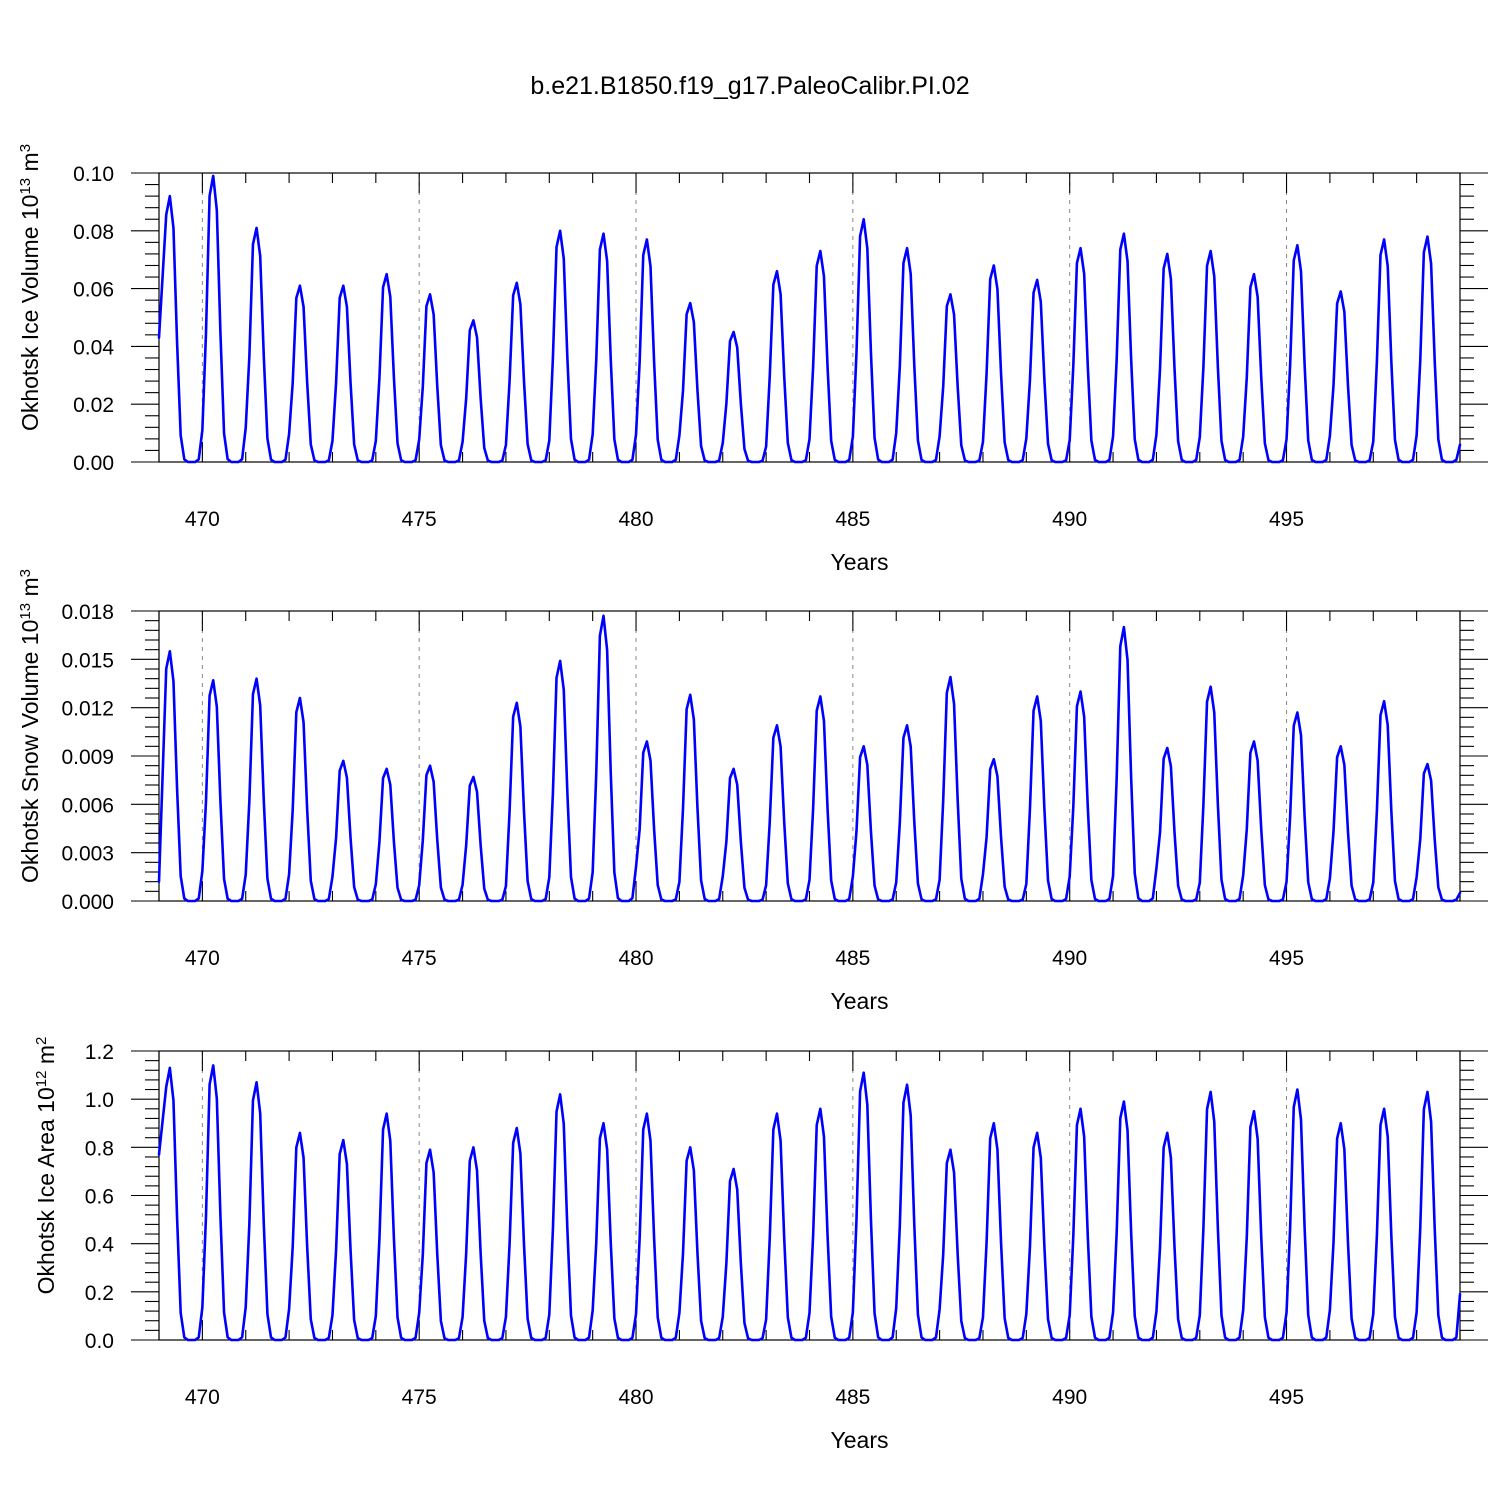  I want to click on y-tick-label: 0.6, so click(99, 1197).